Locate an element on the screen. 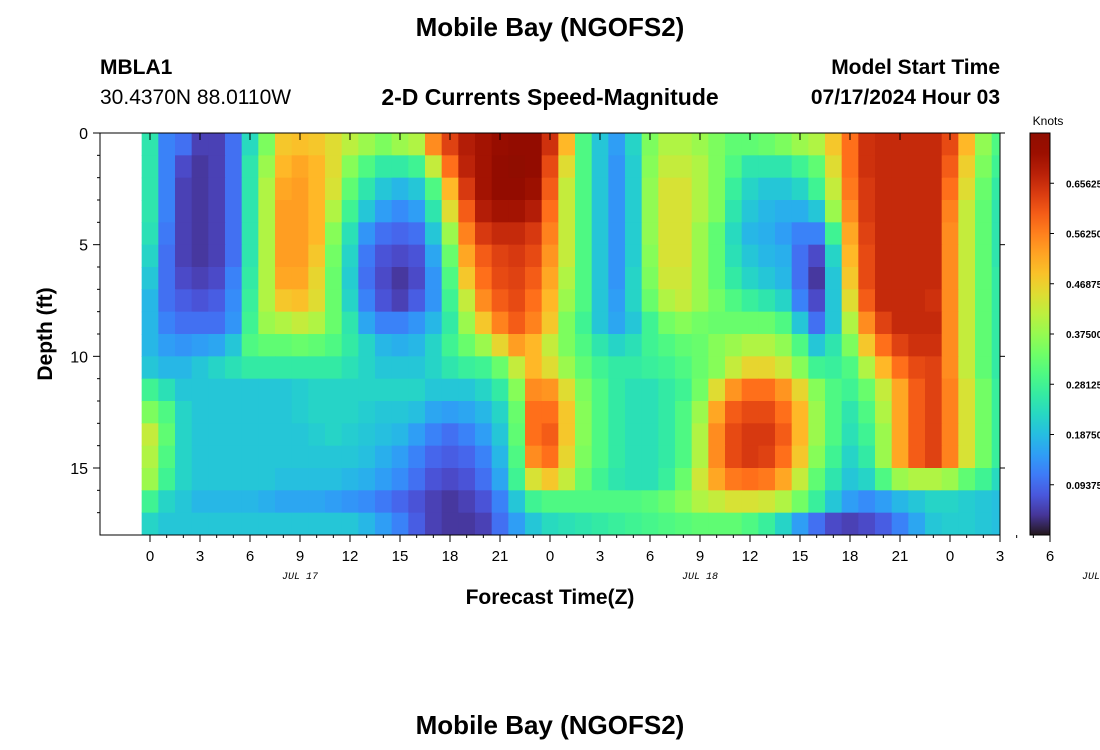 The width and height of the screenshot is (1100, 750). x-tick-label: 9 is located at coordinates (700, 556).